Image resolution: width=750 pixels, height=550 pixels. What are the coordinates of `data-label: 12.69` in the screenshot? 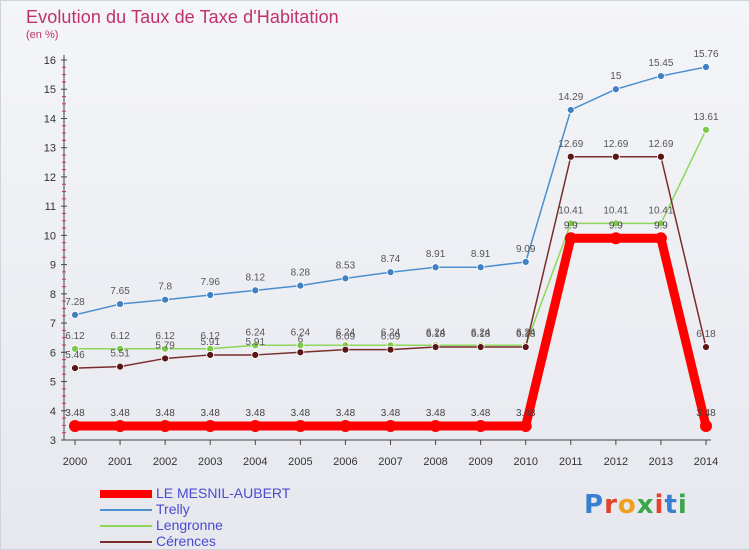 It's located at (615, 144).